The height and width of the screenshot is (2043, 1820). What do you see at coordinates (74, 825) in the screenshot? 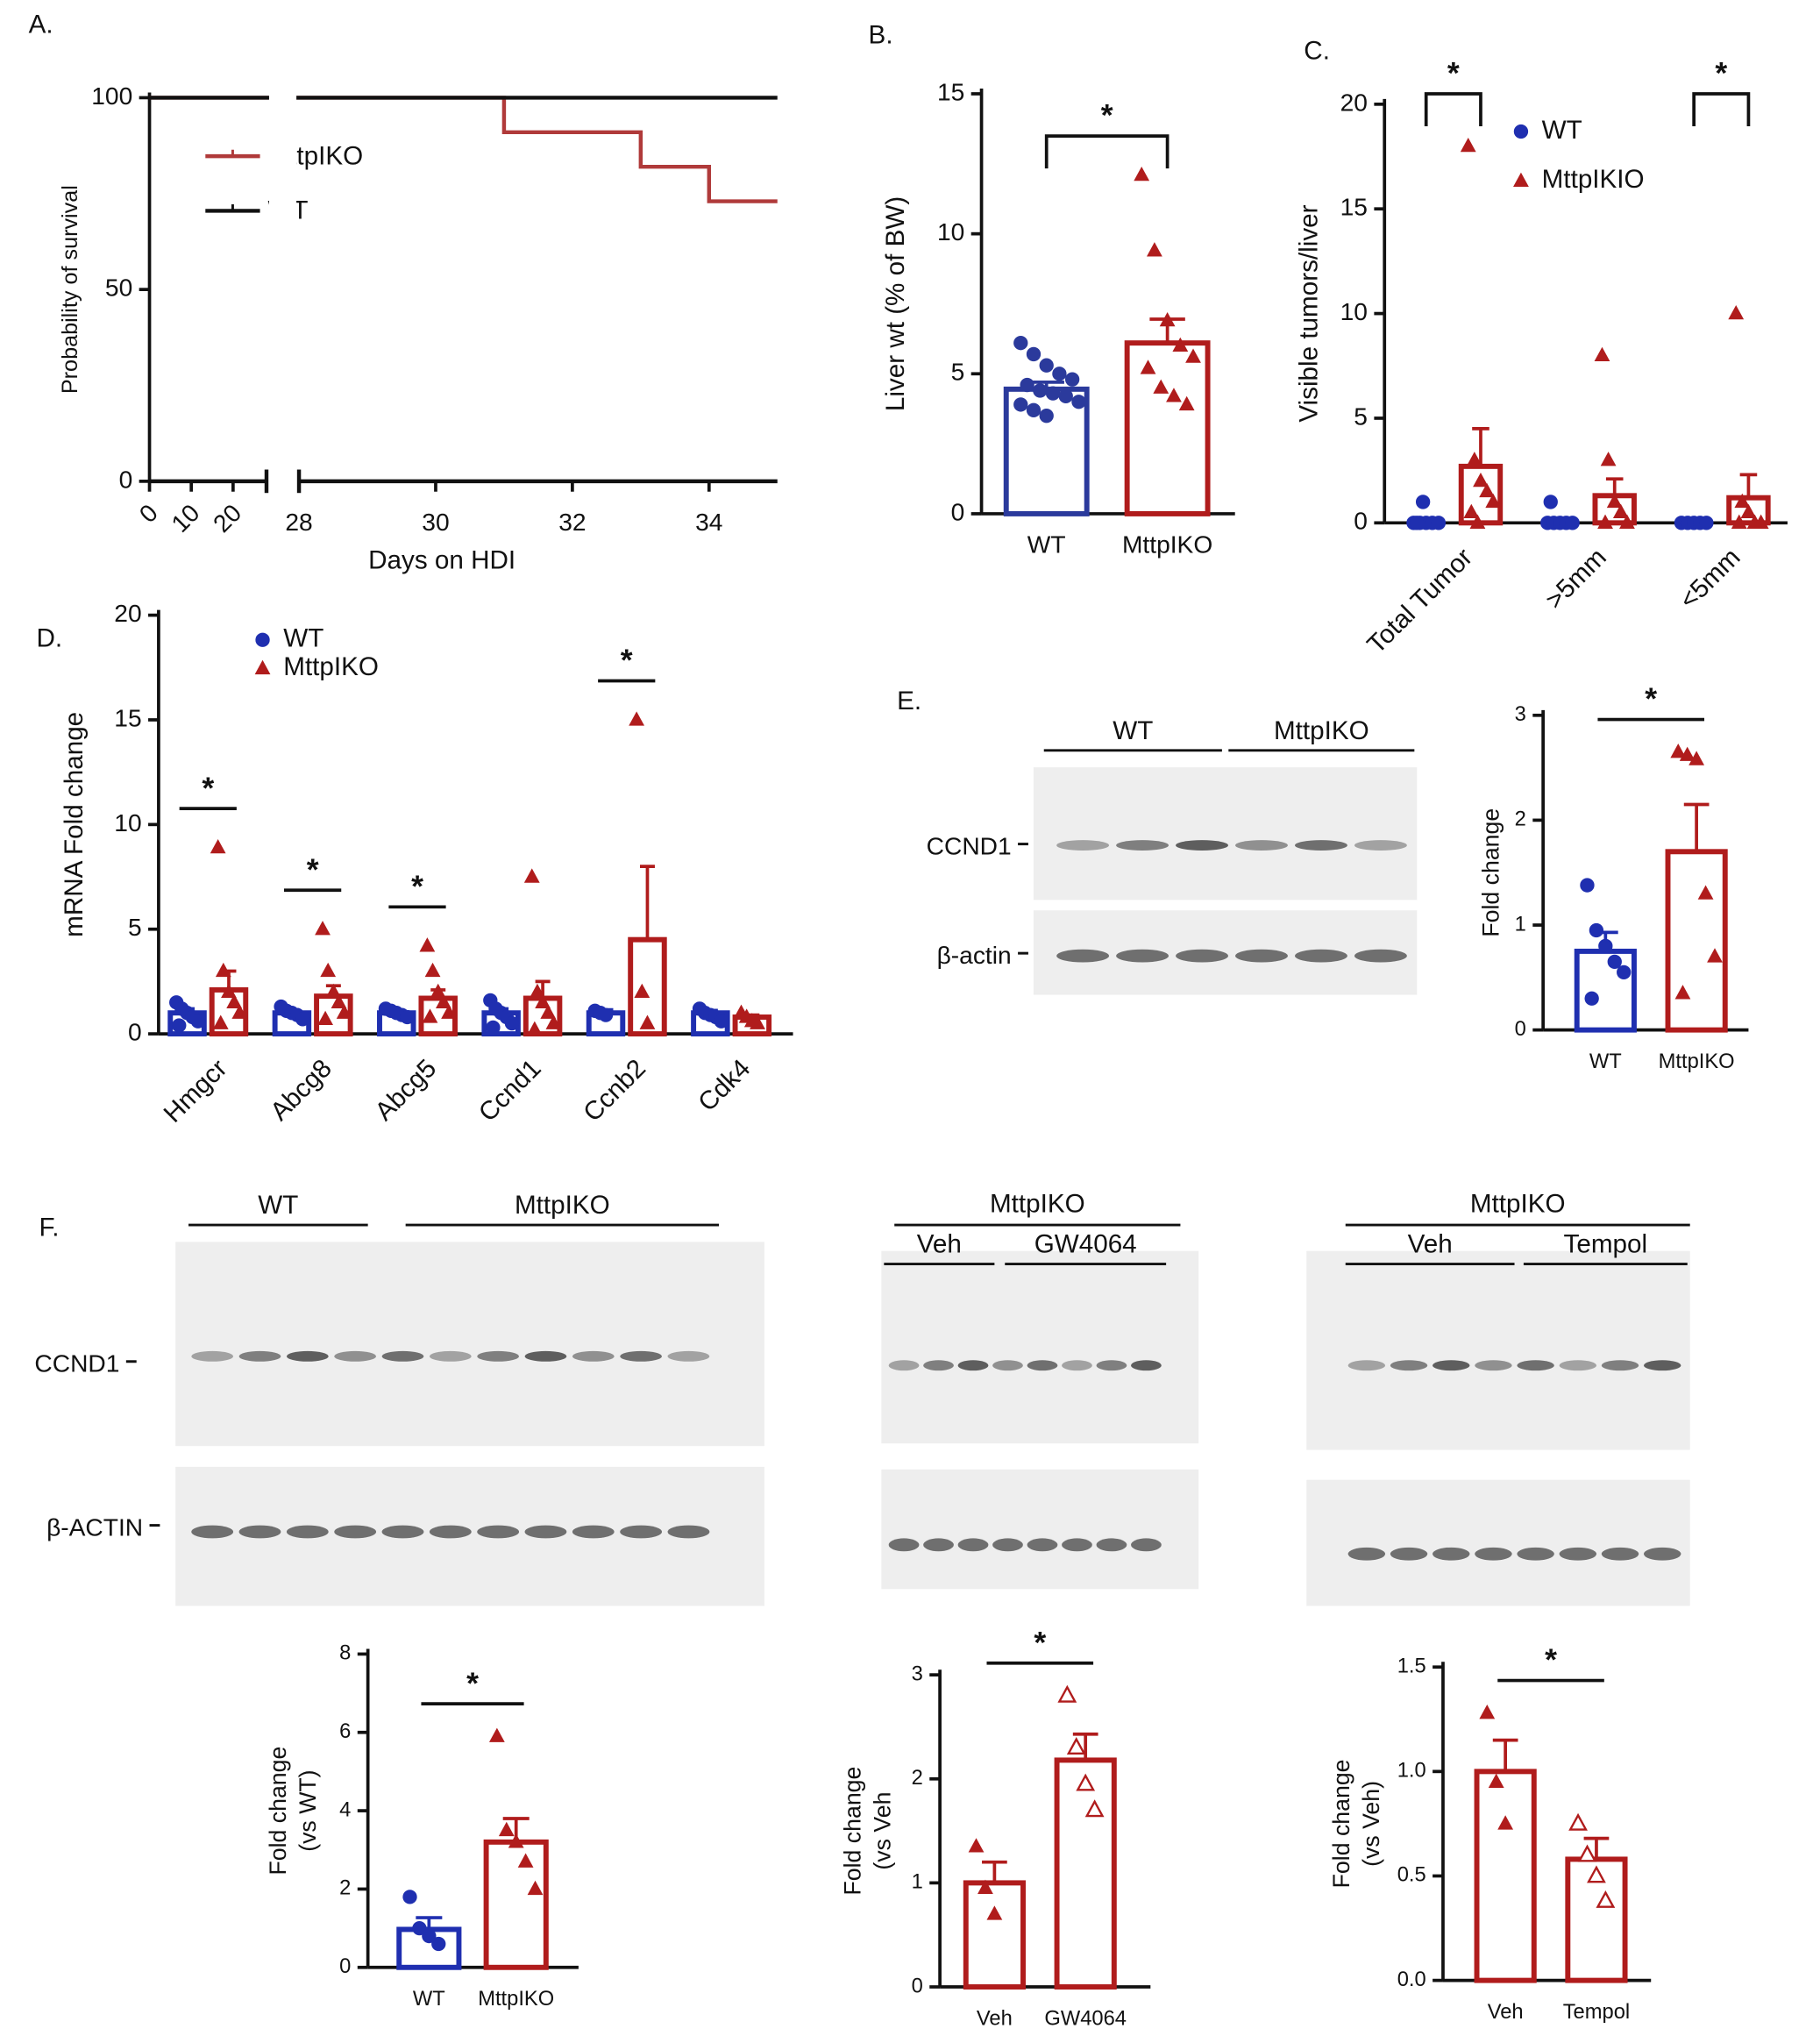
I see `y-axis-label: mRNA Fold change` at bounding box center [74, 825].